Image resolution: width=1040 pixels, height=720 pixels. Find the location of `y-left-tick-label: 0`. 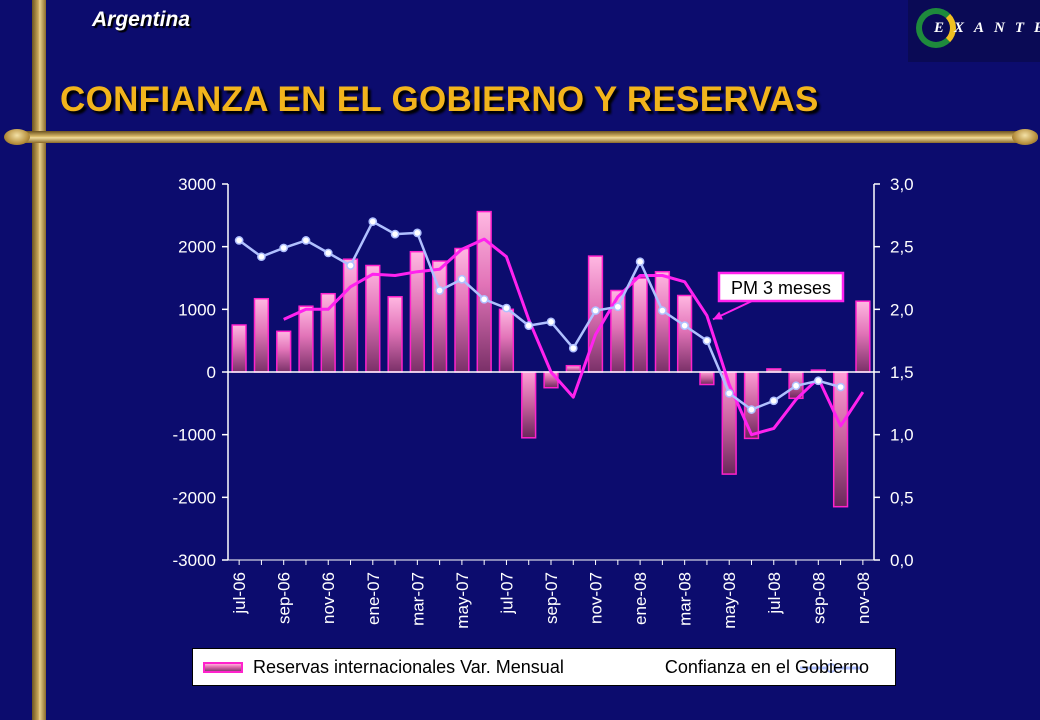

y-left-tick-label: 0 is located at coordinates (211, 372).